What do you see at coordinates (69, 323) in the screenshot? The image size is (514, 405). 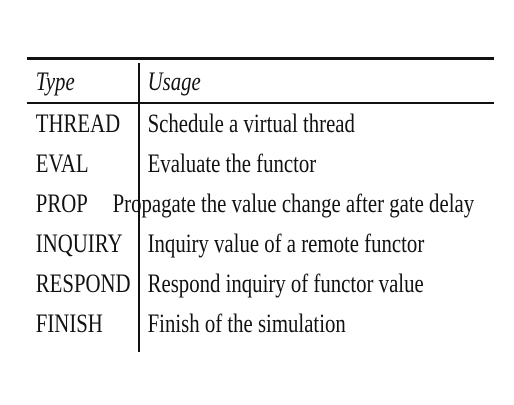 I see `type-cell: FINISH` at bounding box center [69, 323].